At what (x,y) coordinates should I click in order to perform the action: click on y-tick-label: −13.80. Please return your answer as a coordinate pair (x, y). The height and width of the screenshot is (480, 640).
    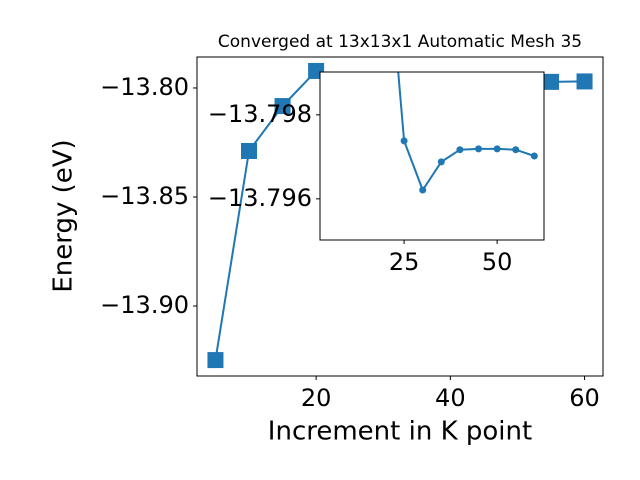
    Looking at the image, I should click on (144, 87).